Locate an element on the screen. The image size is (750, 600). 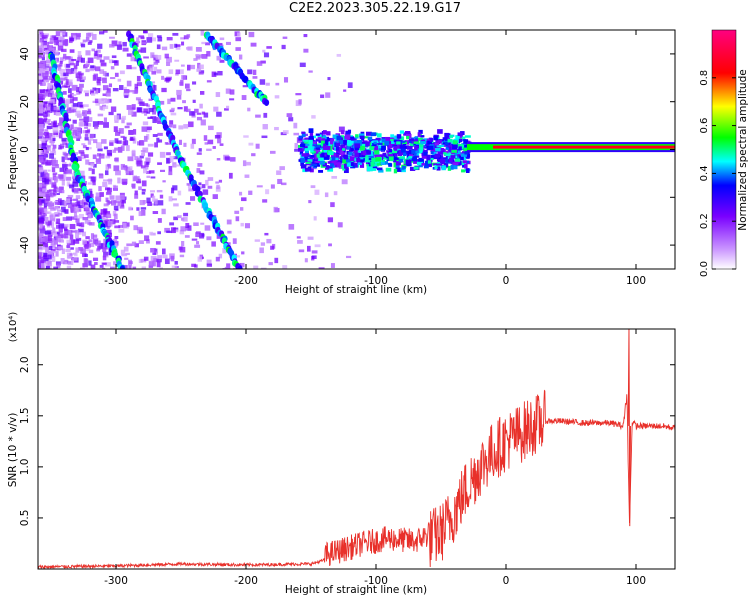
x-tick-label: -200 is located at coordinates (246, 281).